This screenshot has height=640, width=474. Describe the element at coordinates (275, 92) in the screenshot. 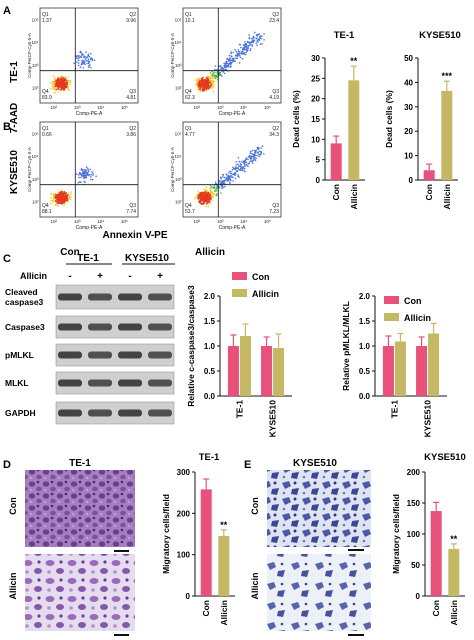

I see `quadrant-name: Q3` at that location.